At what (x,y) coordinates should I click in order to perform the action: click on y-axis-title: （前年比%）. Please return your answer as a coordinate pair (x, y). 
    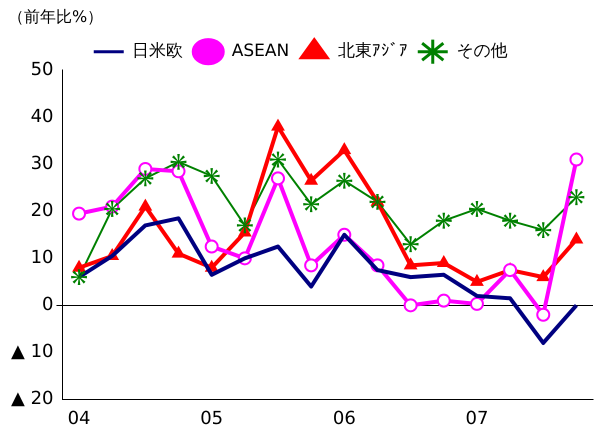
    Looking at the image, I should click on (56, 16).